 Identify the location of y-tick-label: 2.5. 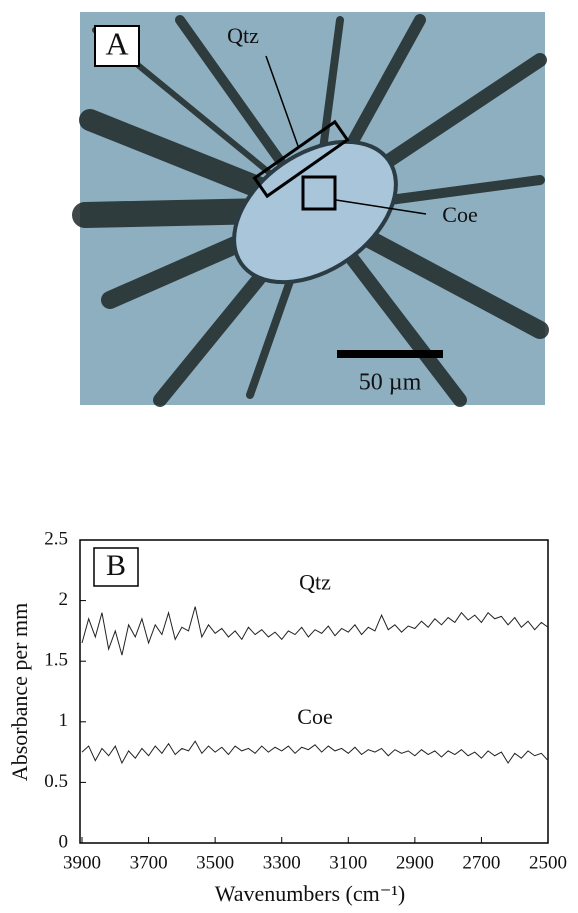
(56, 538).